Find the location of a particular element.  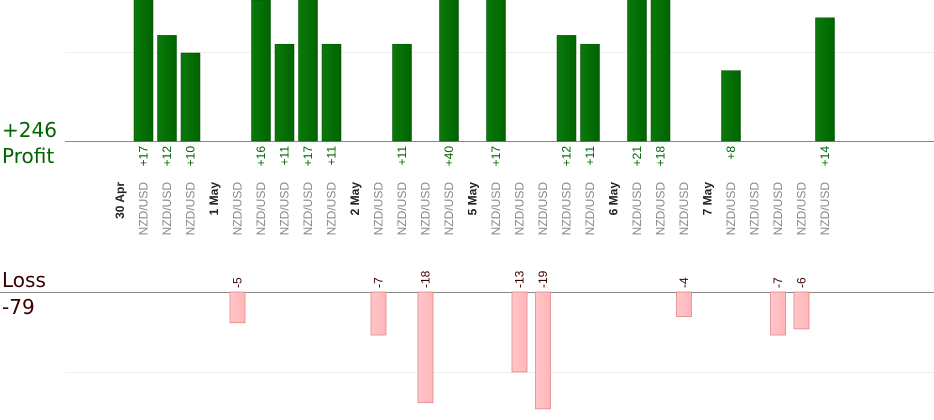

loss-label: Loss is located at coordinates (24, 280).